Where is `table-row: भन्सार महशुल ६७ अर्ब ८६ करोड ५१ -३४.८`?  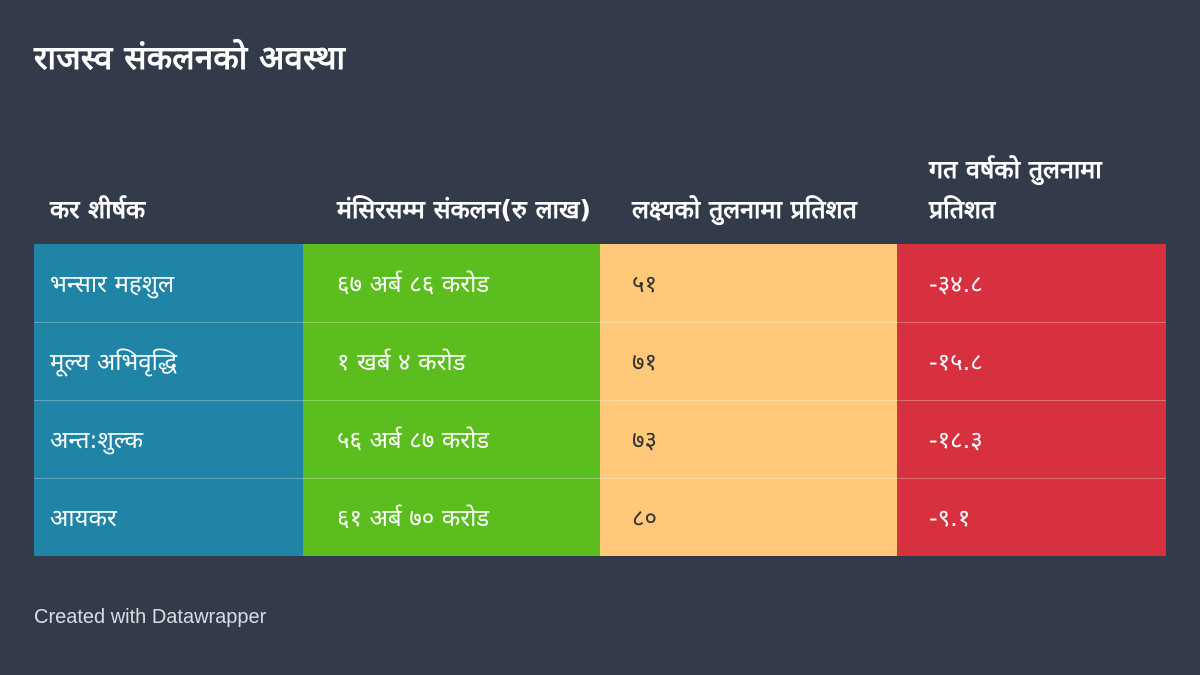
table-row: भन्सार महशुल ६७ अर्ब ८६ करोड ५१ -३४.८ is located at coordinates (600, 283).